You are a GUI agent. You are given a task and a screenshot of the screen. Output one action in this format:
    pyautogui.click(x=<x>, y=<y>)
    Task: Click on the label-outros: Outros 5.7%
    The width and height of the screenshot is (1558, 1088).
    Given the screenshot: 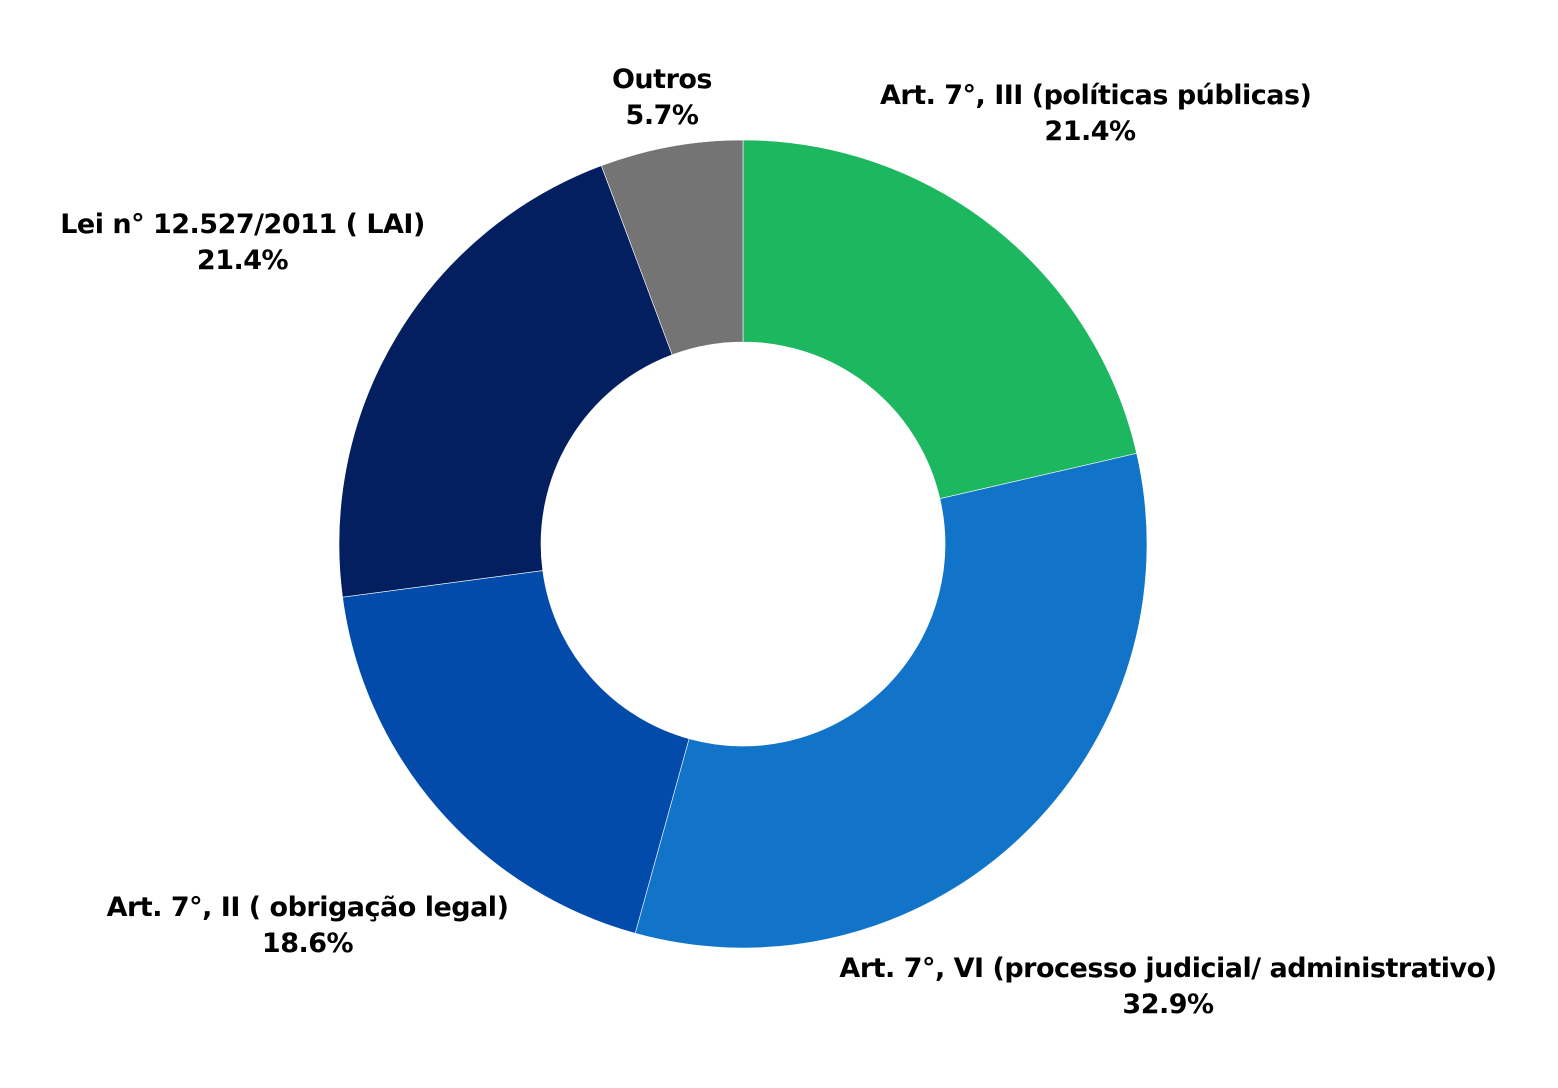 What is the action you would take?
    pyautogui.click(x=662, y=98)
    